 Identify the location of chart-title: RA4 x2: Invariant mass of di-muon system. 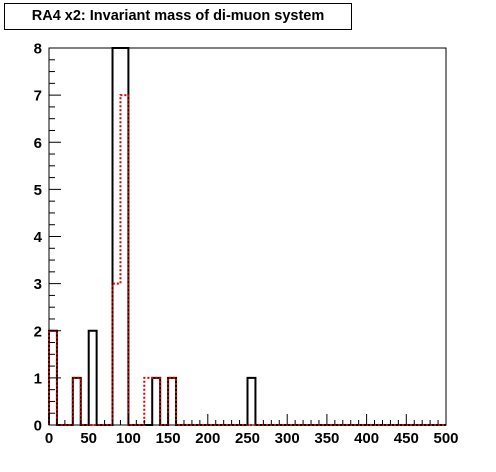
(178, 16).